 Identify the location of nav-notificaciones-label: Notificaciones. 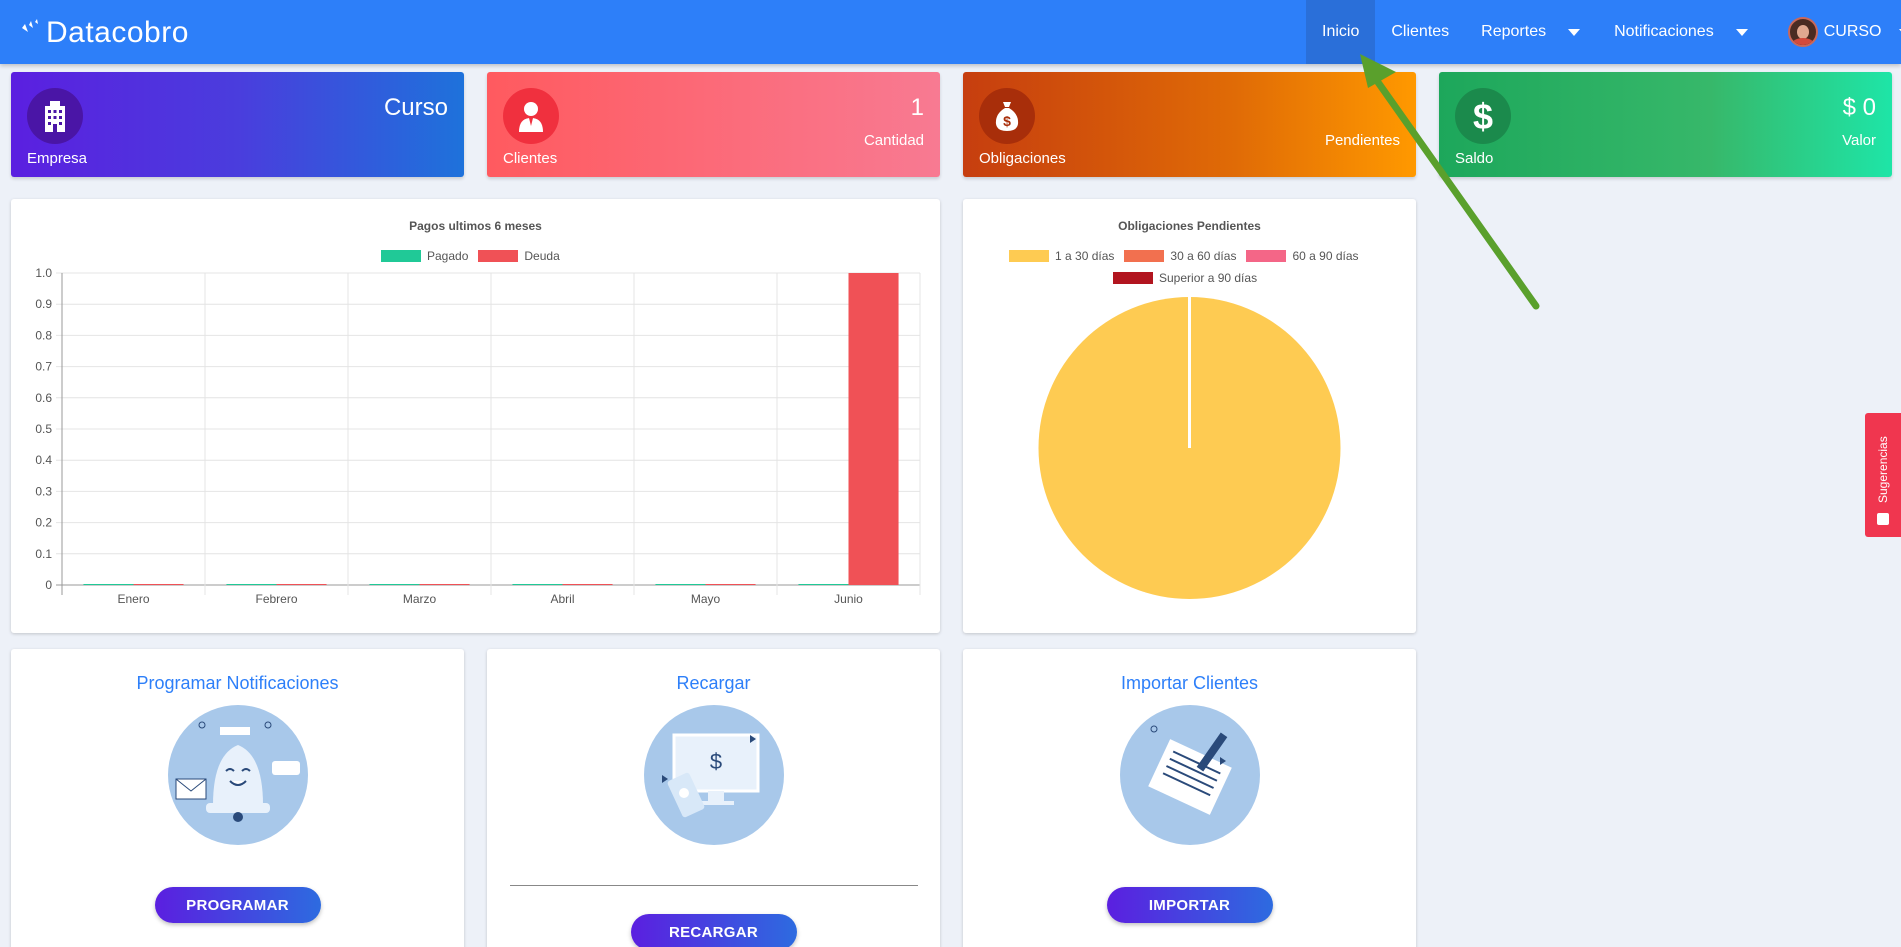
(1664, 31).